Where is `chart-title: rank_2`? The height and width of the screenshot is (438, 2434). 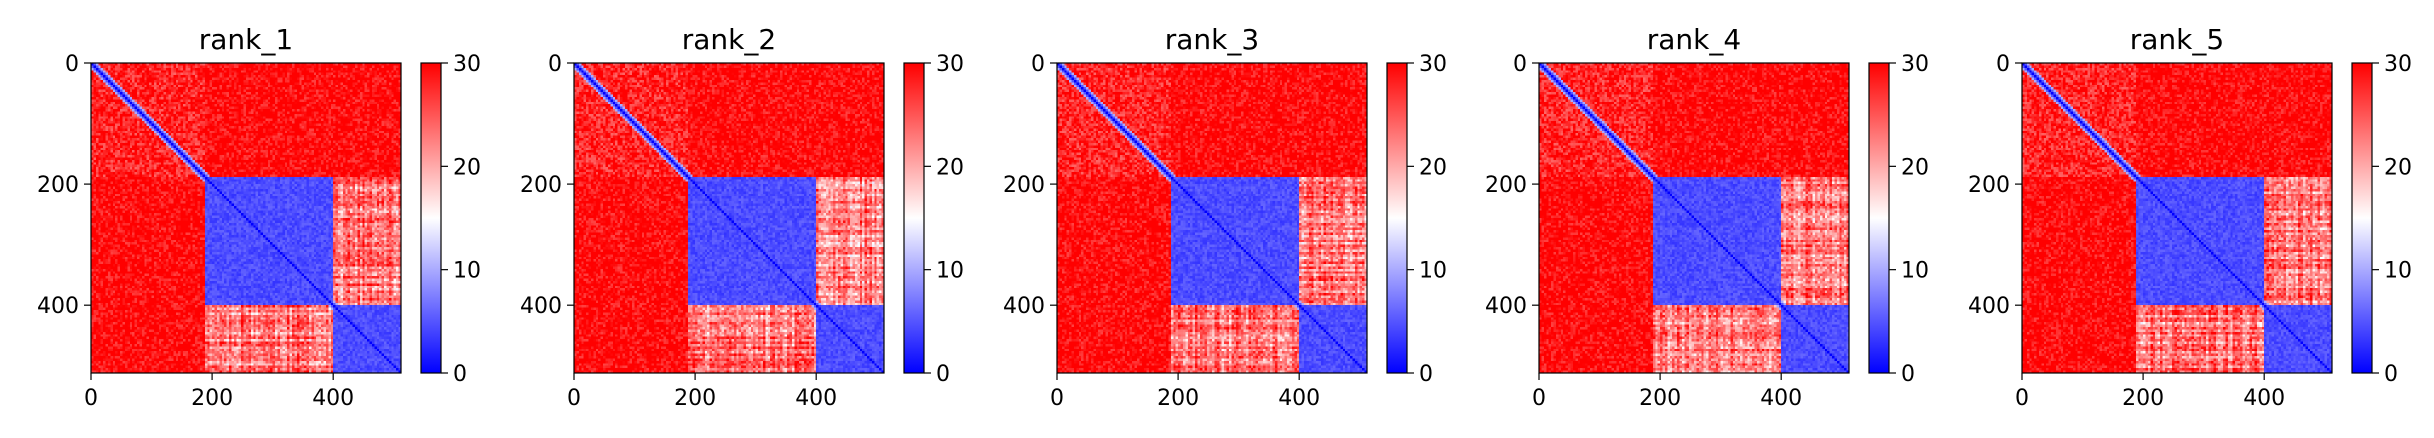
chart-title: rank_2 is located at coordinates (729, 39).